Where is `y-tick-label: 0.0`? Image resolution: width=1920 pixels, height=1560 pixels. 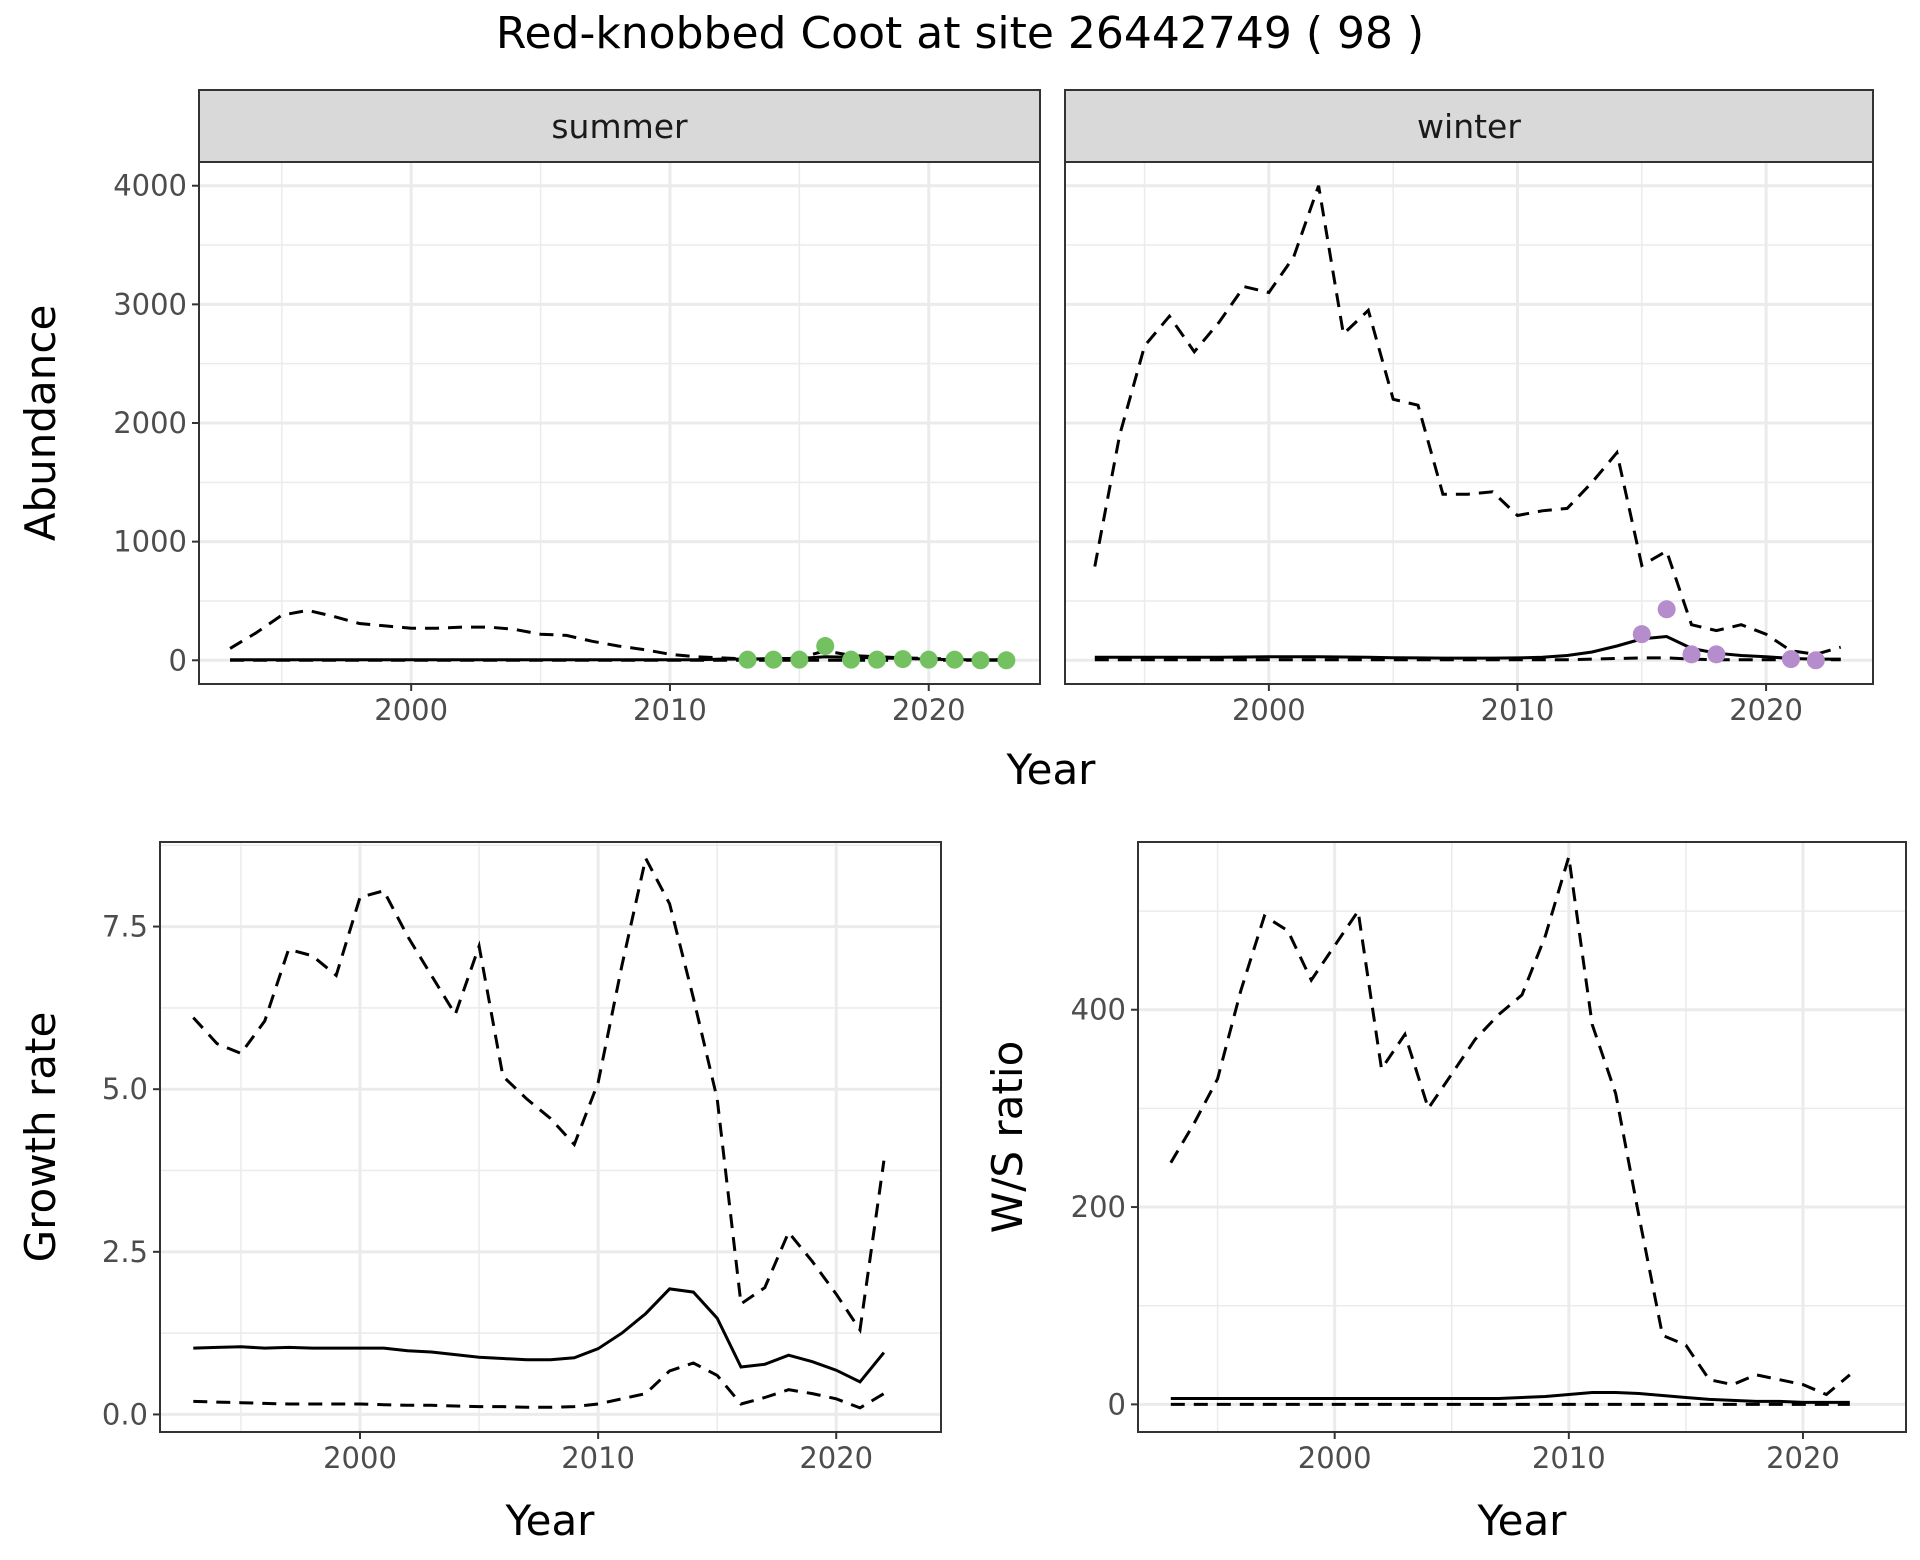
y-tick-label: 0.0 is located at coordinates (125, 1414).